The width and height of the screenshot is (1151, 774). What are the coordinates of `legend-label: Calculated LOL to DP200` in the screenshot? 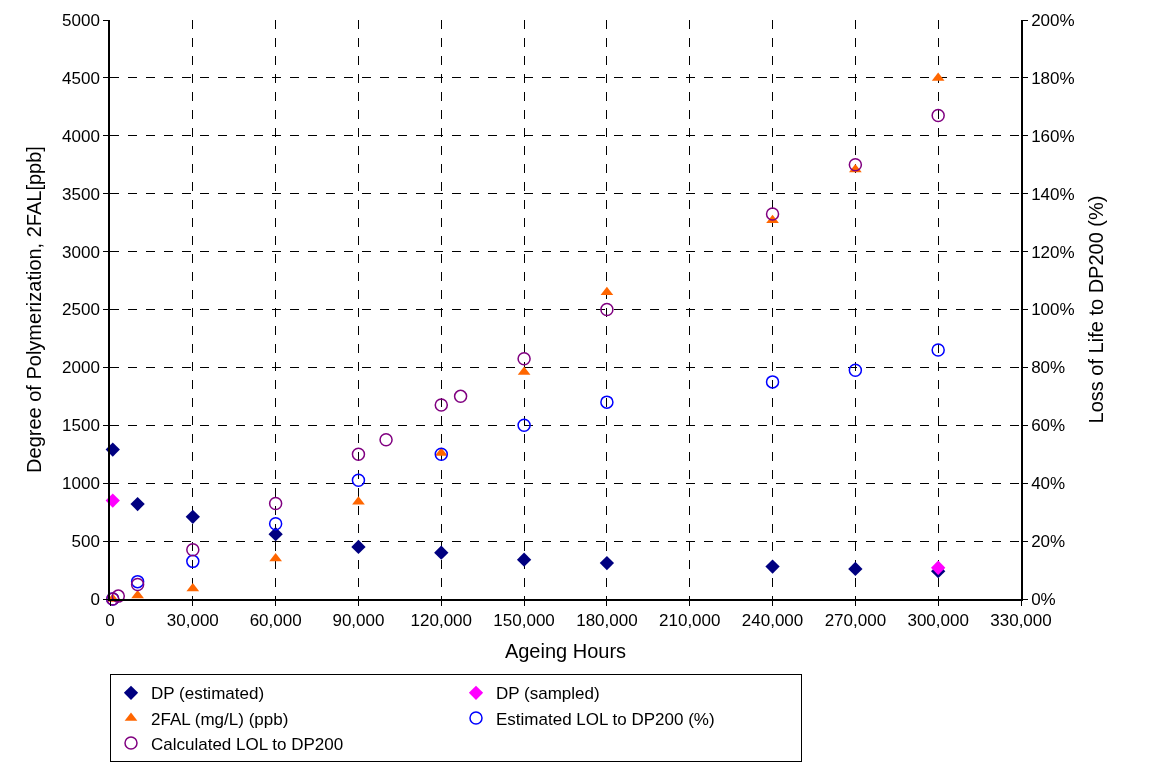 It's located at (247, 744).